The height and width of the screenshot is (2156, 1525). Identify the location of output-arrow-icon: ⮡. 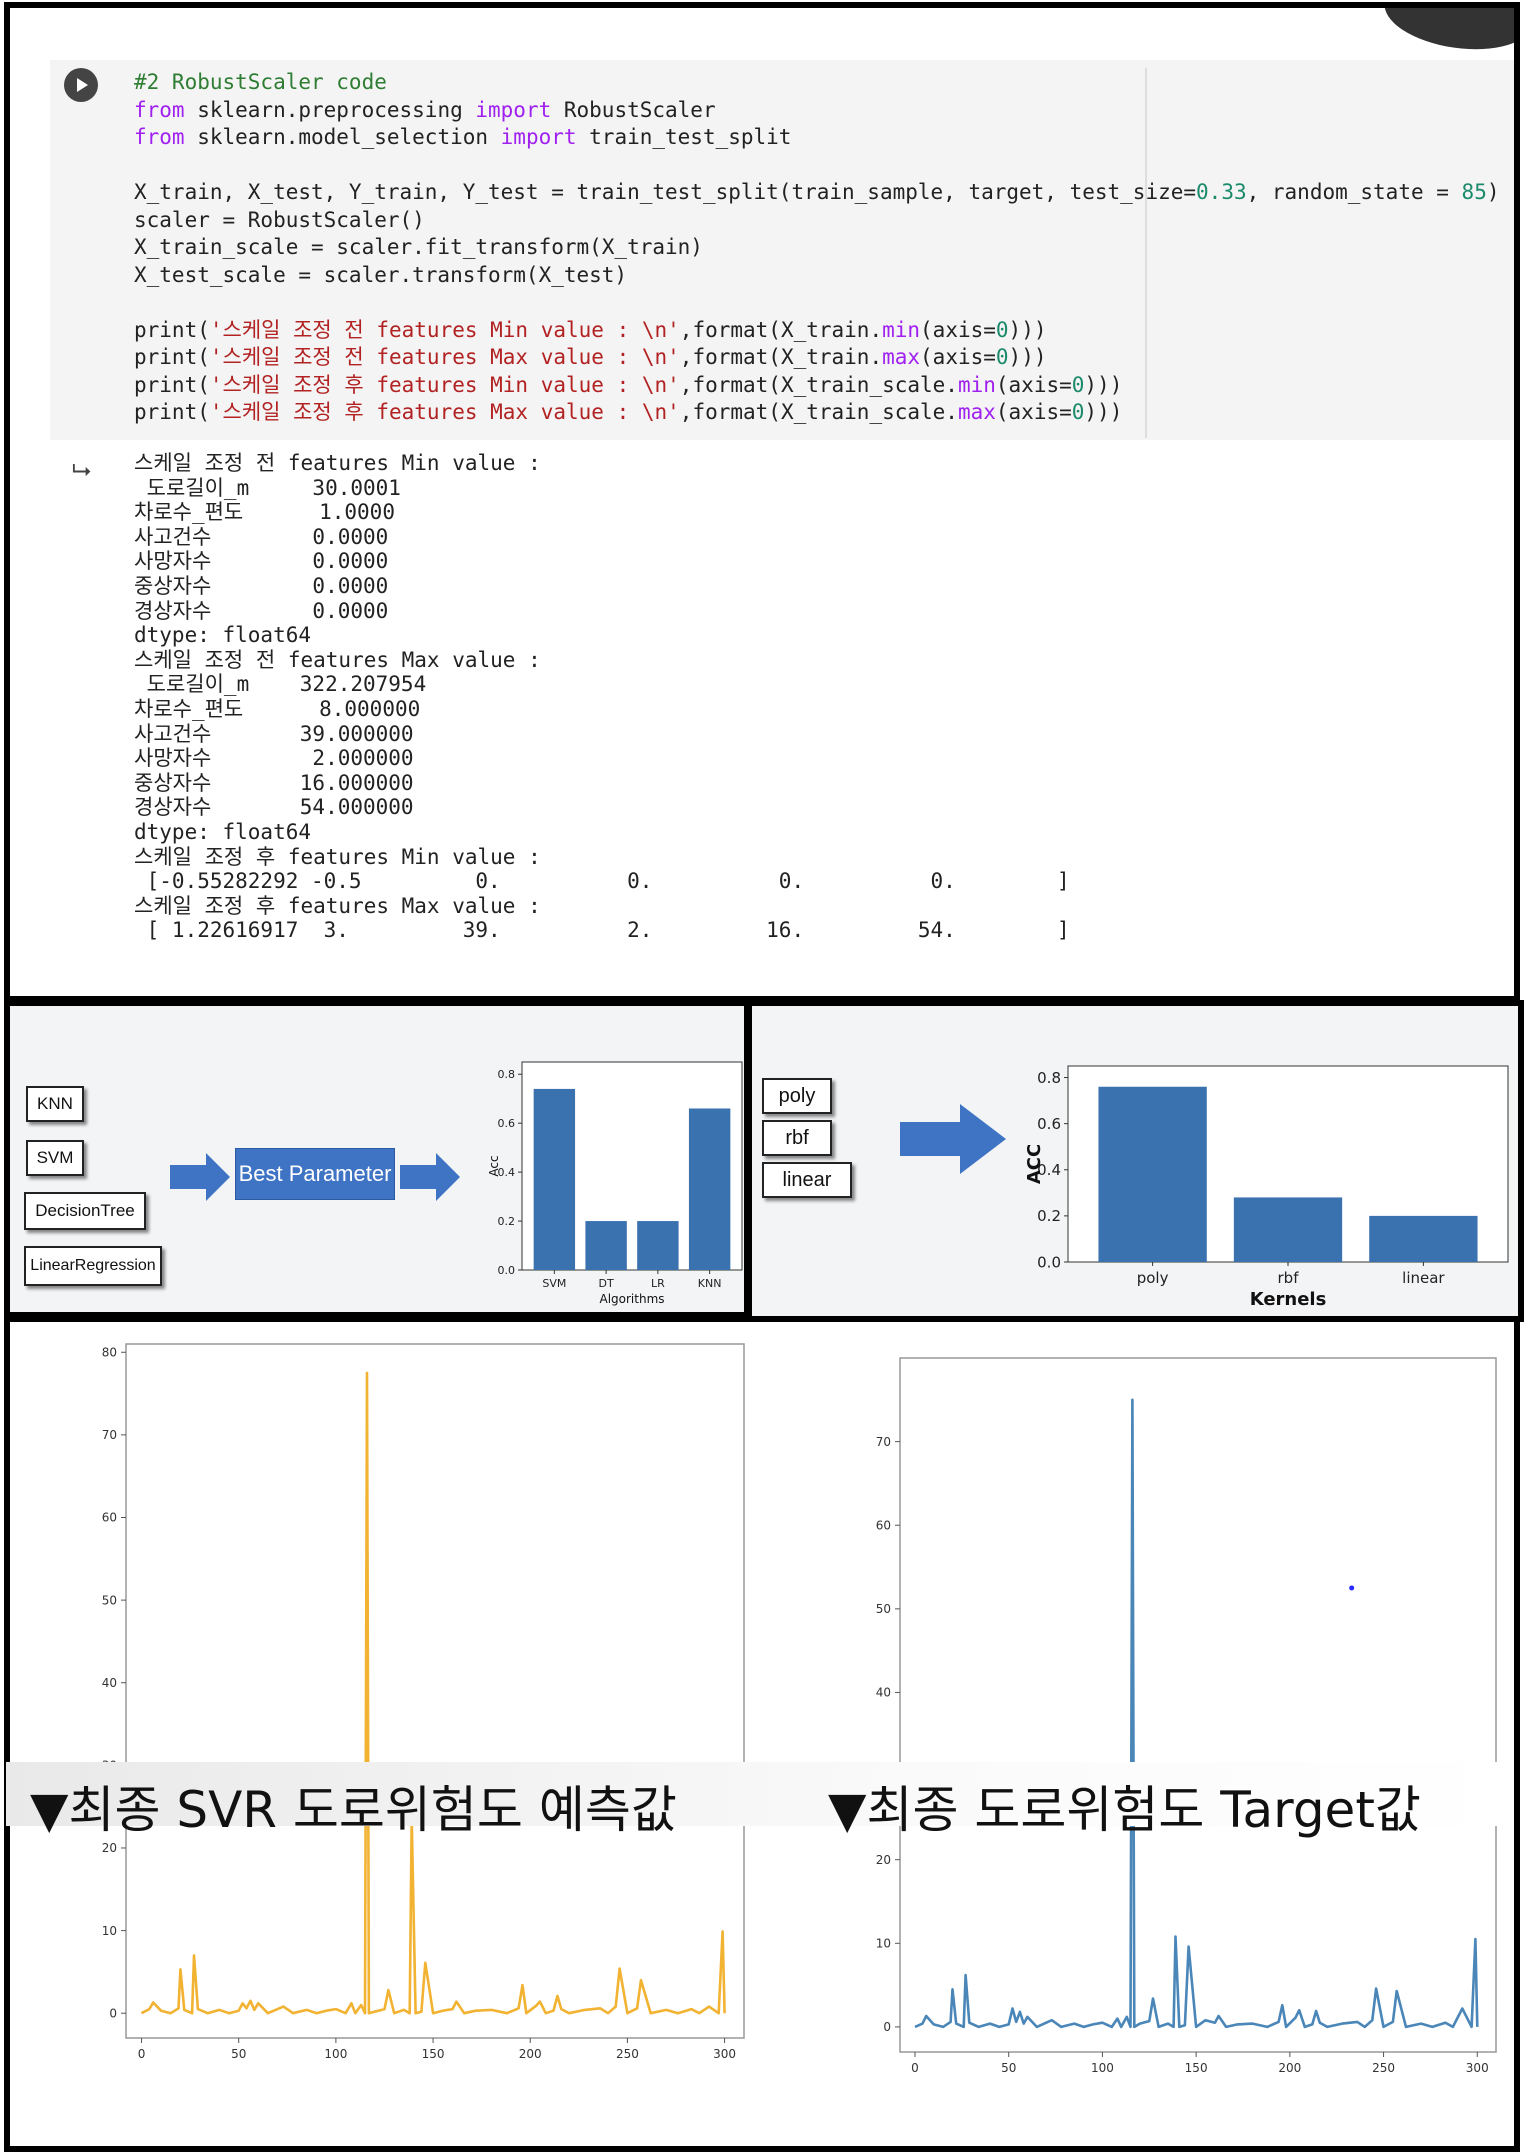
(82, 470).